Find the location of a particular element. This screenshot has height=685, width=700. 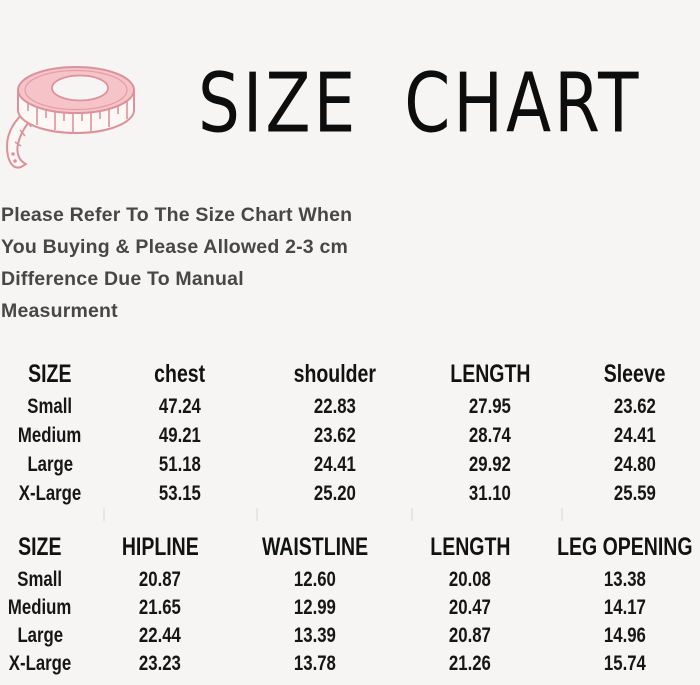

measurement-value: 14.96 is located at coordinates (625, 634).